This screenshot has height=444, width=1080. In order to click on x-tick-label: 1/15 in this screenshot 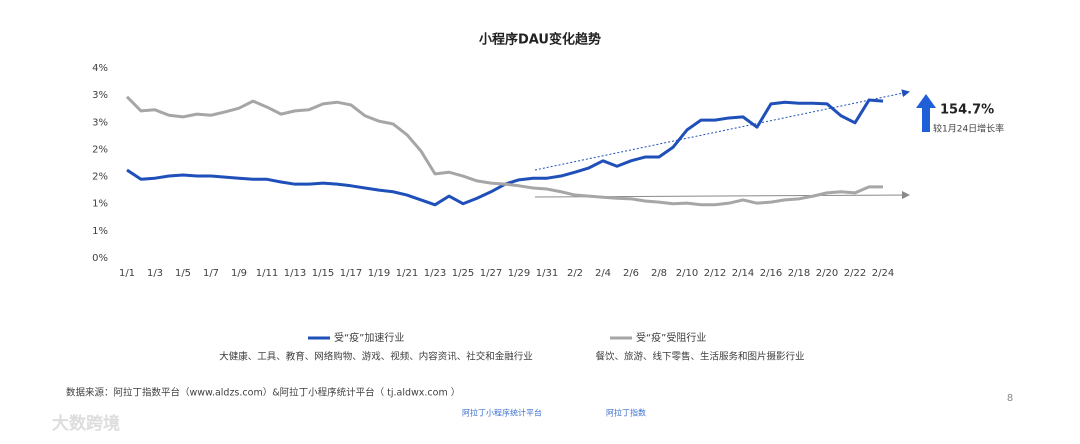, I will do `click(323, 273)`.